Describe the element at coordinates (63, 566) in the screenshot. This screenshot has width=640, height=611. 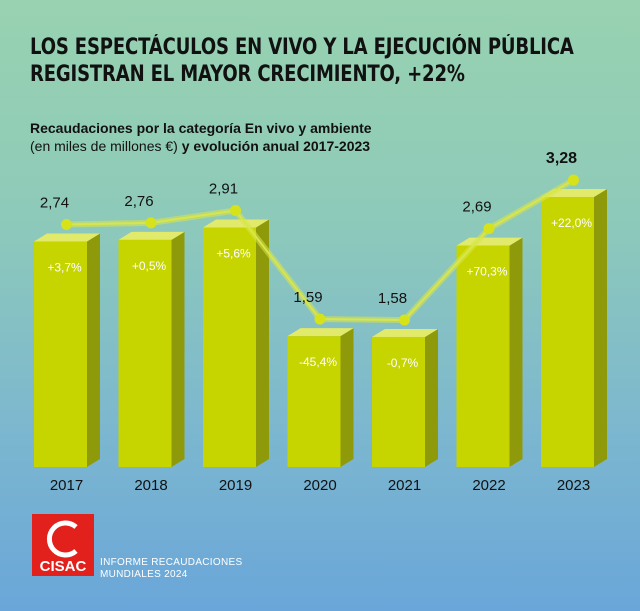
I see `logo-wordmark: CISAC` at that location.